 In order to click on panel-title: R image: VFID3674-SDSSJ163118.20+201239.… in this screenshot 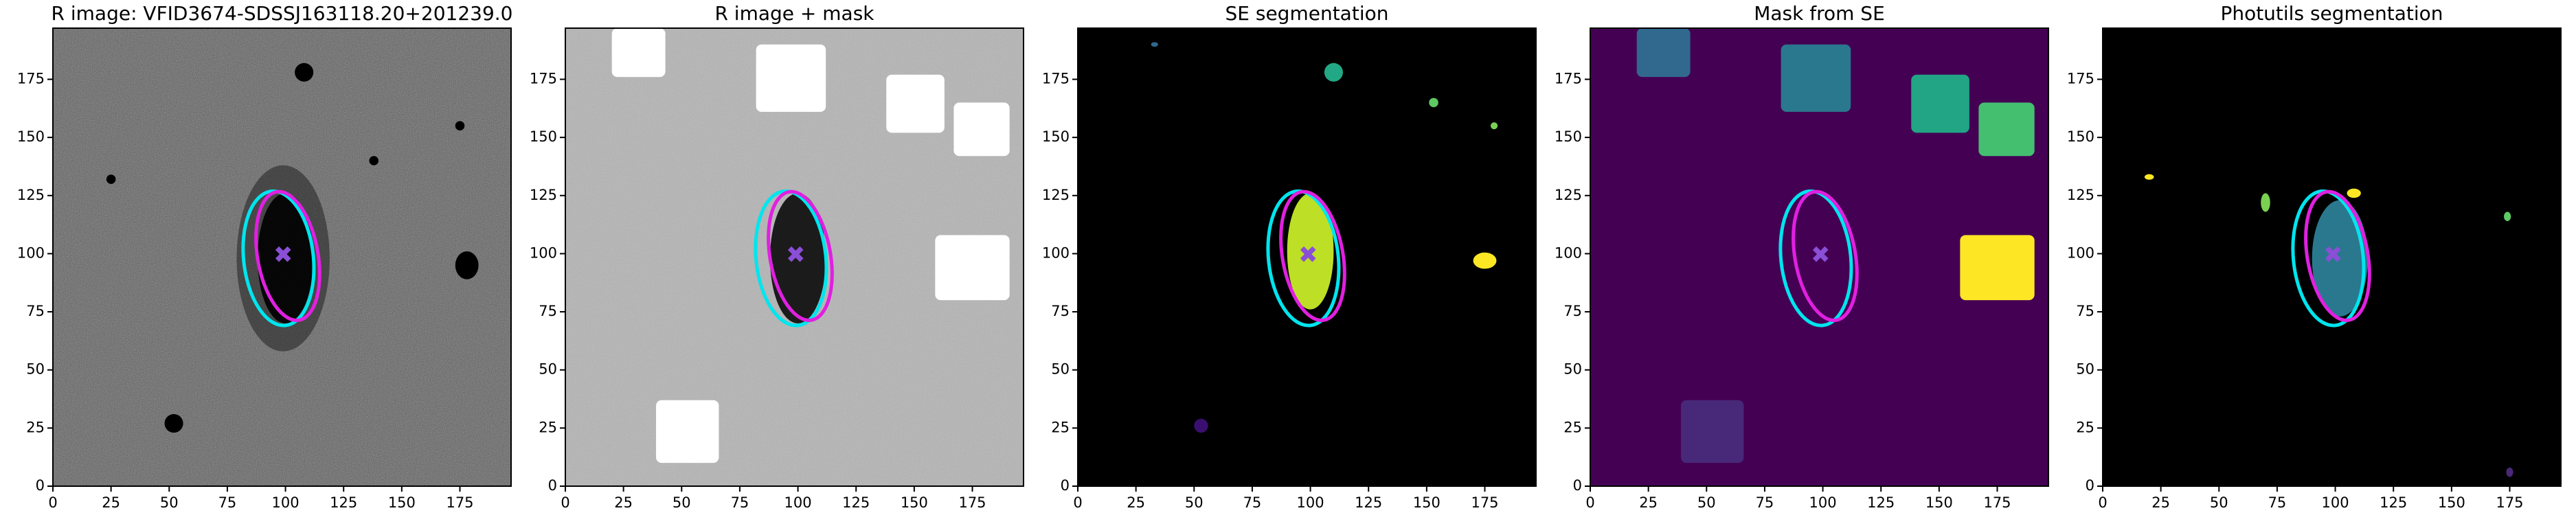, I will do `click(282, 13)`.